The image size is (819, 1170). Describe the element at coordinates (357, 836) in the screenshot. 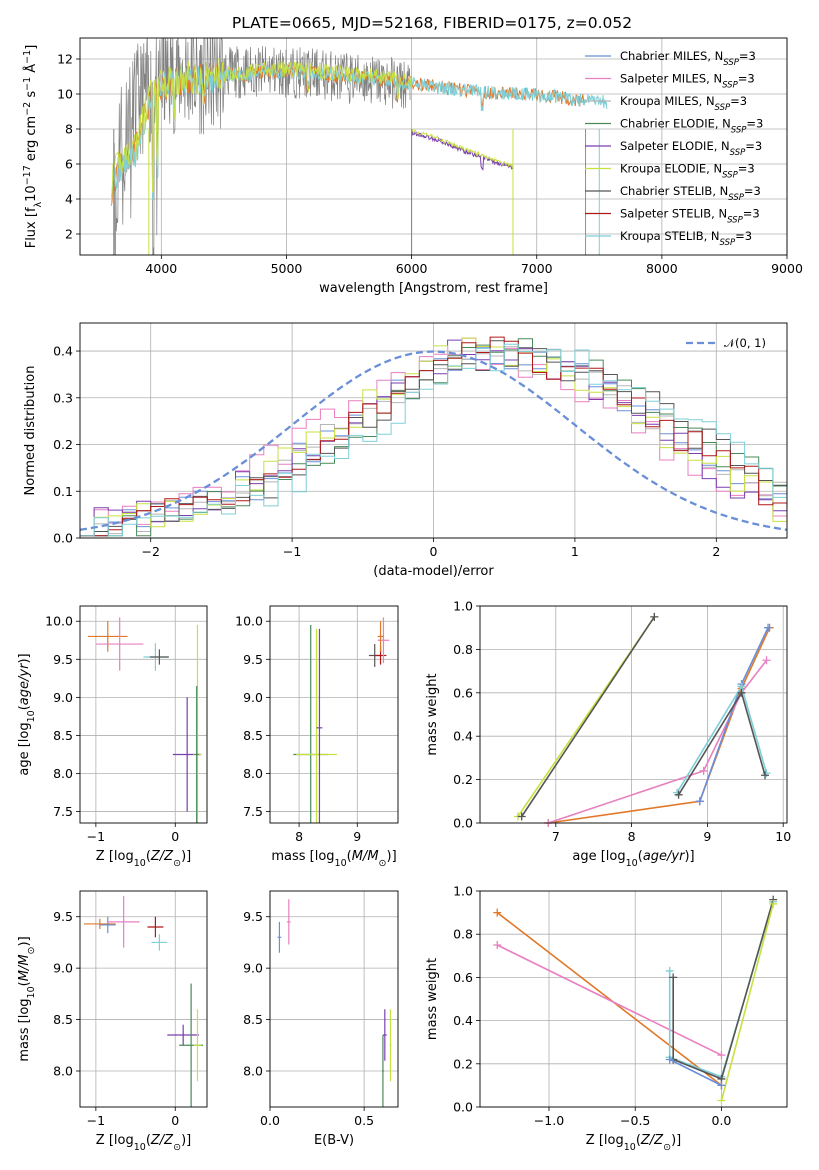

I see `x-tick-label: 9` at that location.